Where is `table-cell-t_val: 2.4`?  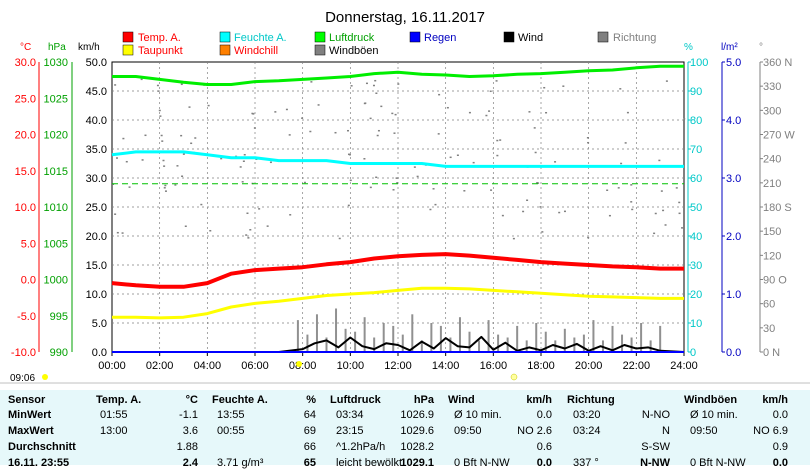
table-cell-t_val: 2.4 is located at coordinates (174, 463).